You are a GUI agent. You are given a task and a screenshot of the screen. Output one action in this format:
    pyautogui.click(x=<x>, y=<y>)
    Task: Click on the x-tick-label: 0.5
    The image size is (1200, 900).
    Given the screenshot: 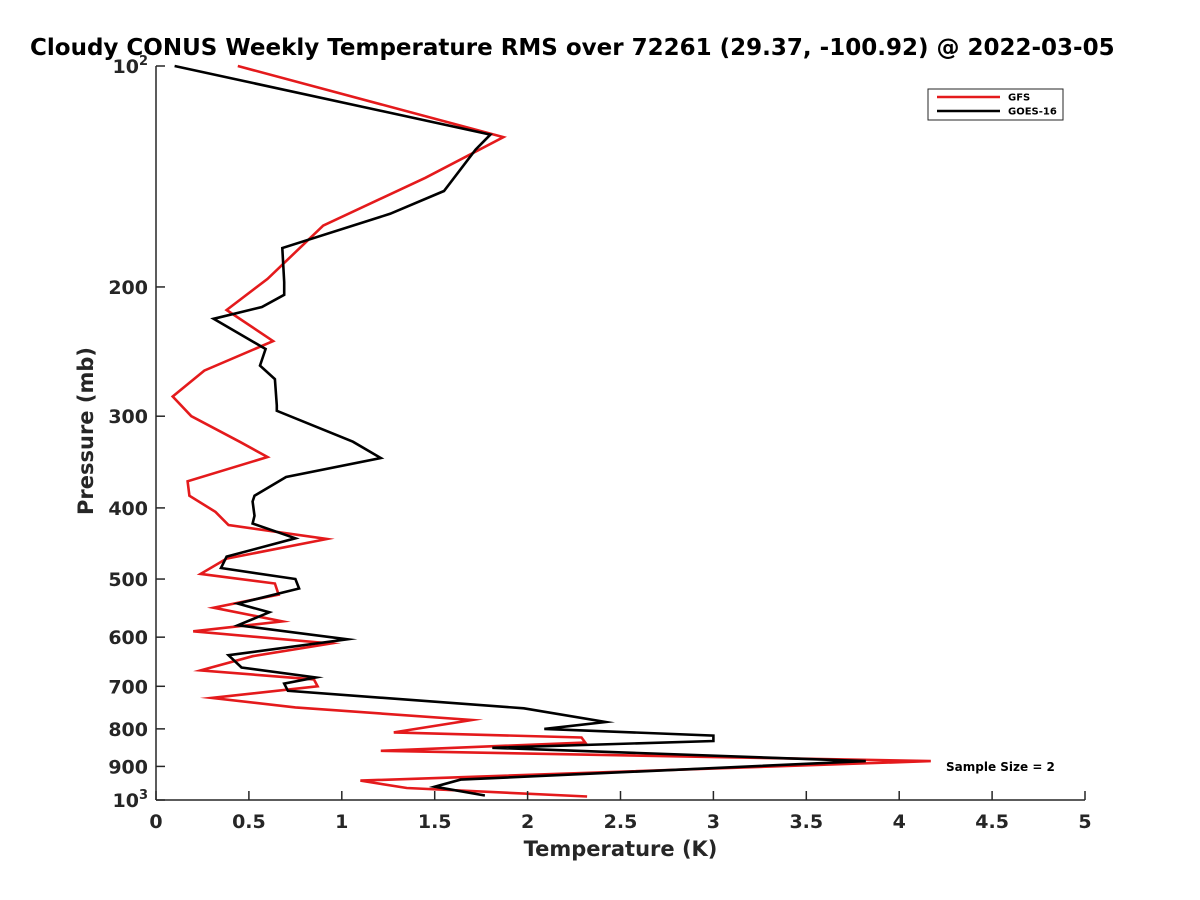 What is the action you would take?
    pyautogui.click(x=249, y=822)
    